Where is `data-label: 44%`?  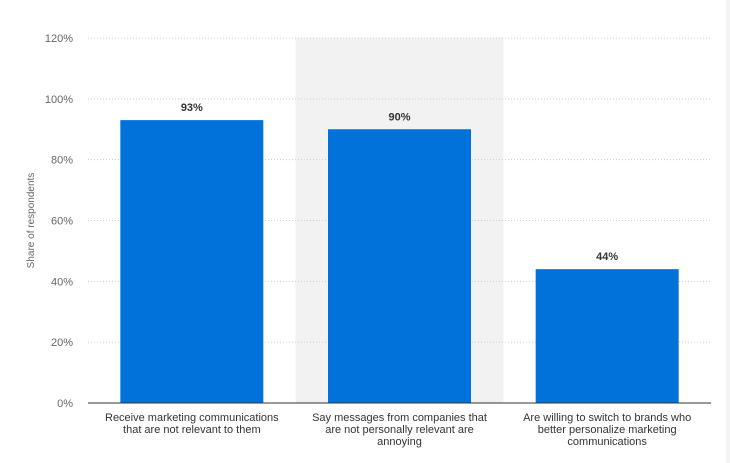 data-label: 44% is located at coordinates (607, 257).